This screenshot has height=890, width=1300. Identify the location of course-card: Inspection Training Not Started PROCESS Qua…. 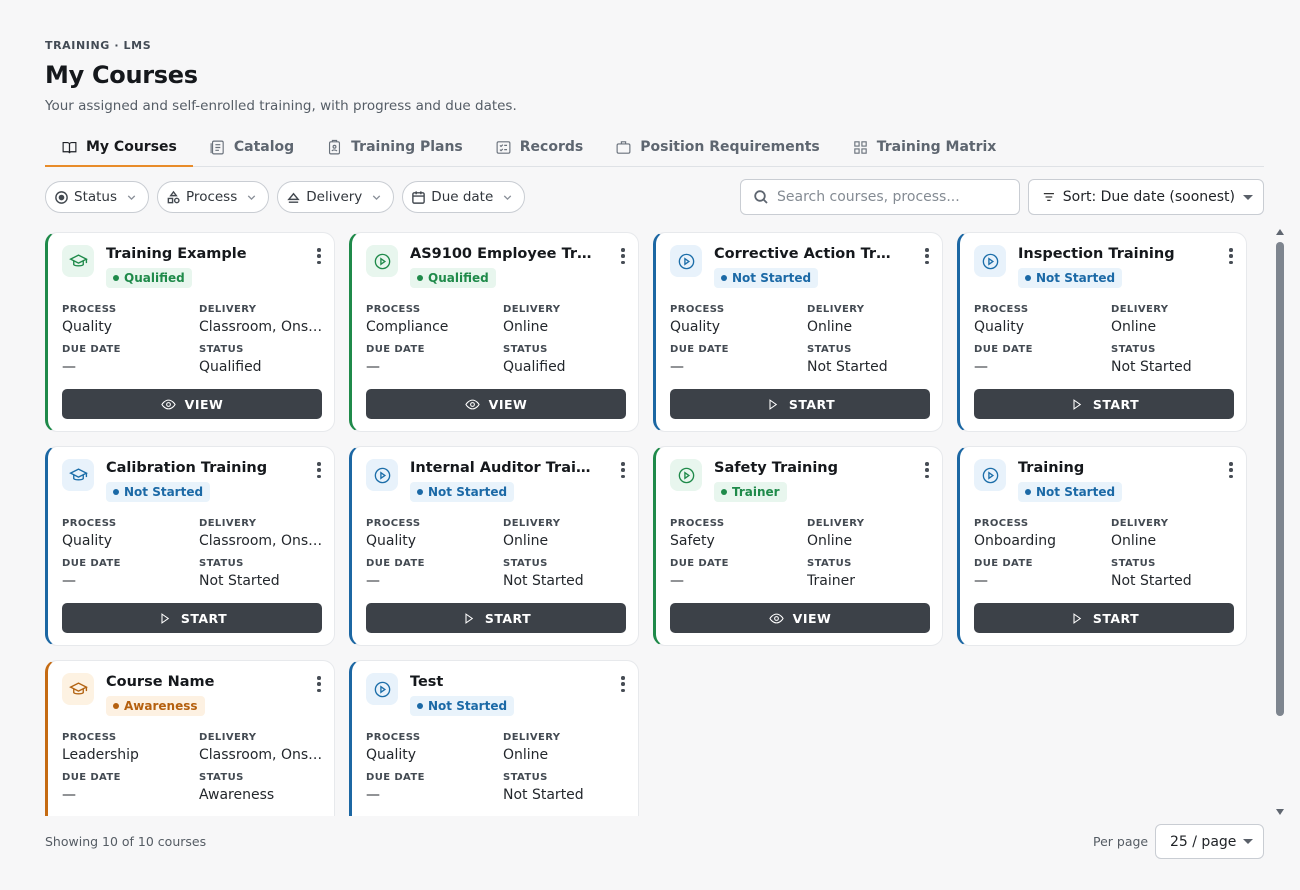
(1102, 332).